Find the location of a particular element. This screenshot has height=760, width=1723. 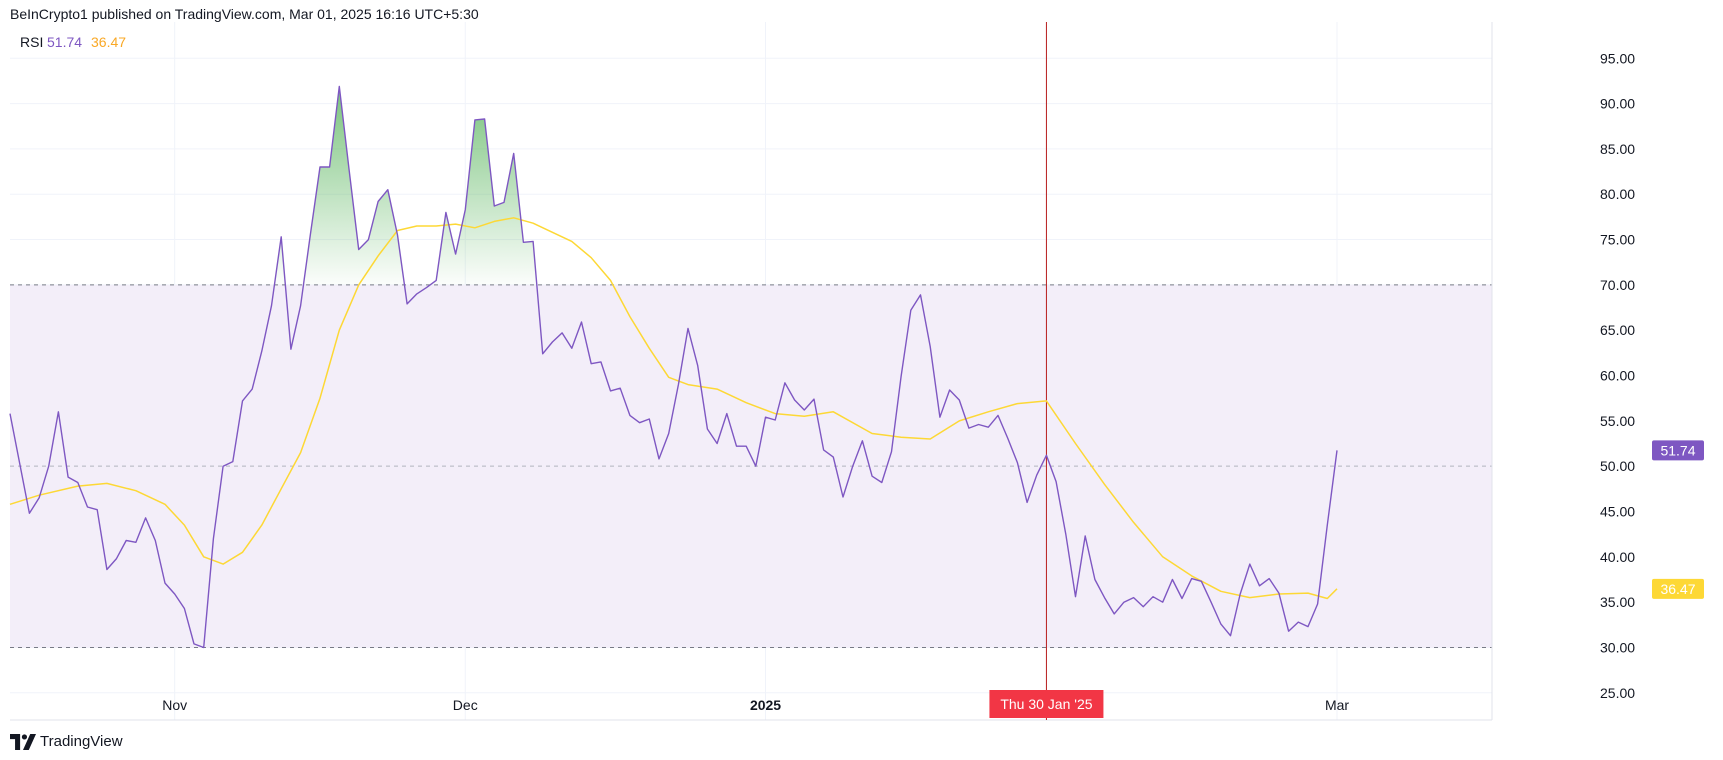

y-tick-label: 45.00 is located at coordinates (1617, 512).